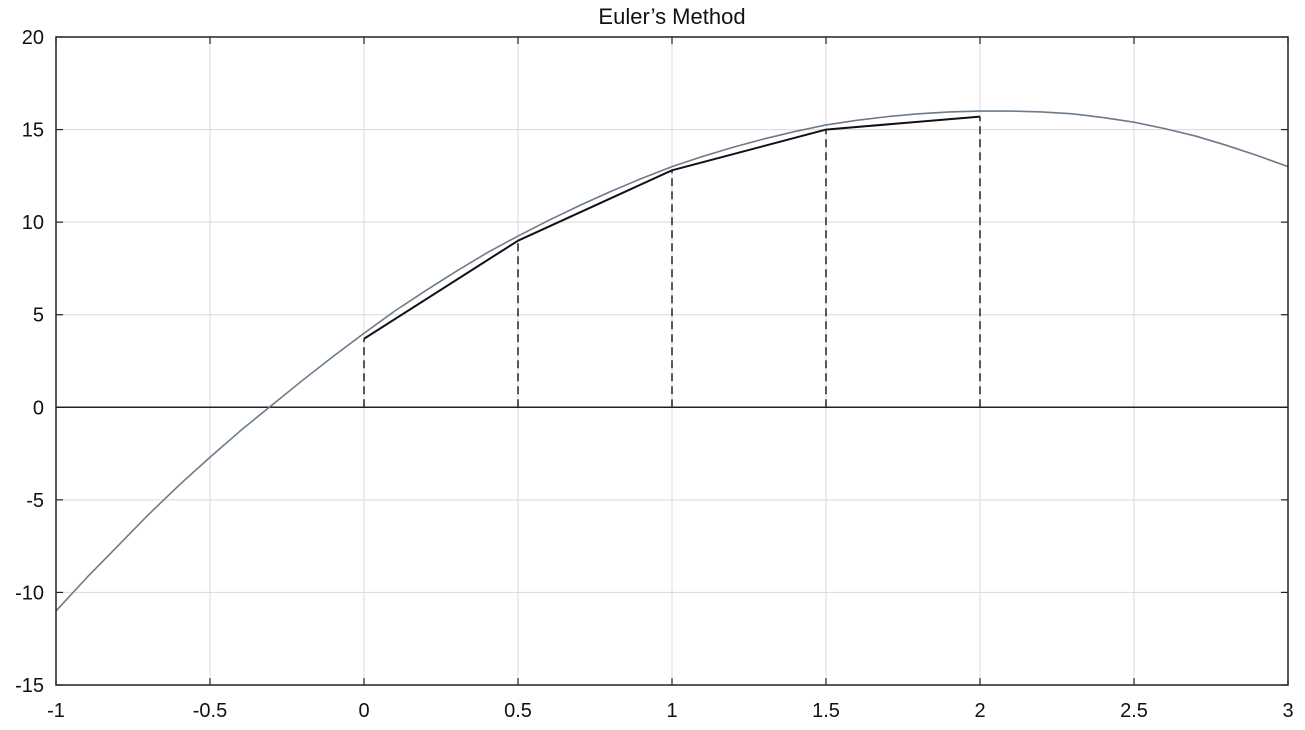  I want to click on series-line-euler, so click(672, 227).